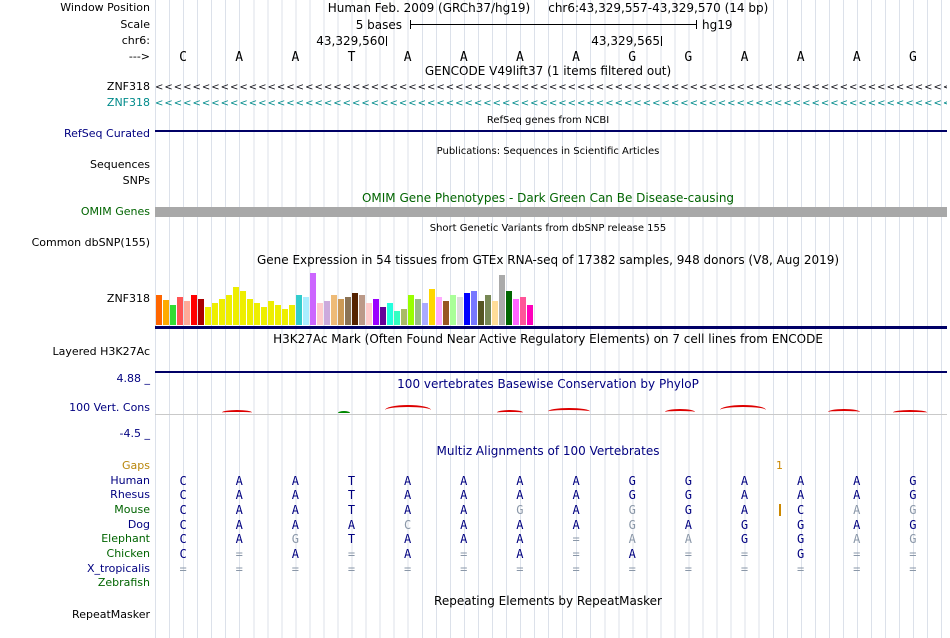  Describe the element at coordinates (548, 71) in the screenshot. I see `gencode-track-title: GENCODE V49lift37 (1 items filtered out)` at that location.